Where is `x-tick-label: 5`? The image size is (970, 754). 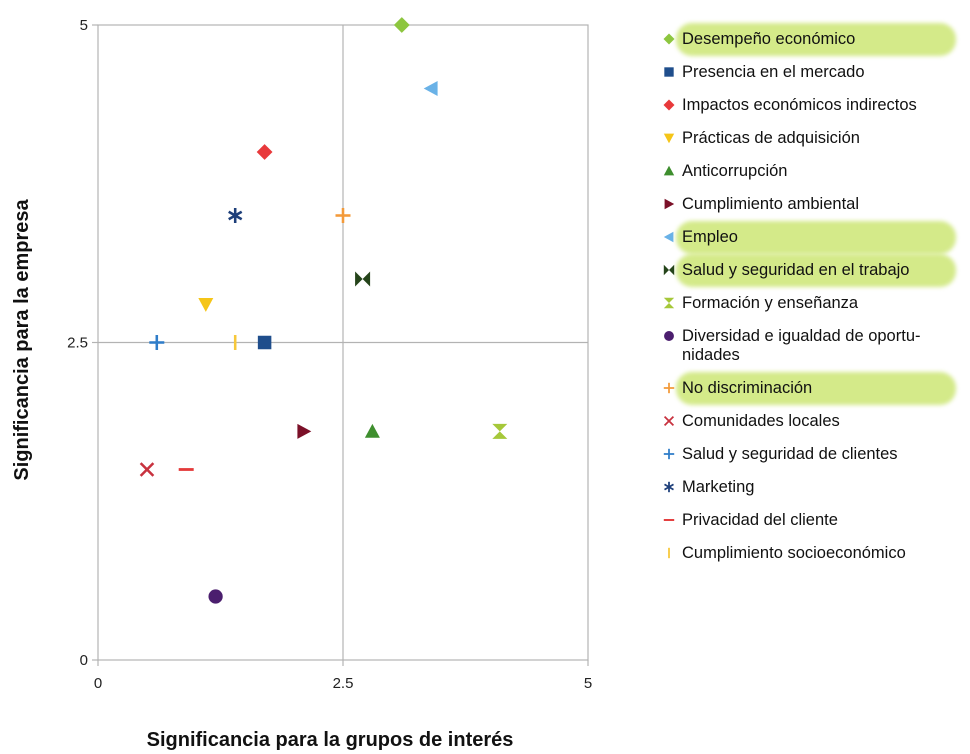
x-tick-label: 5 is located at coordinates (588, 683).